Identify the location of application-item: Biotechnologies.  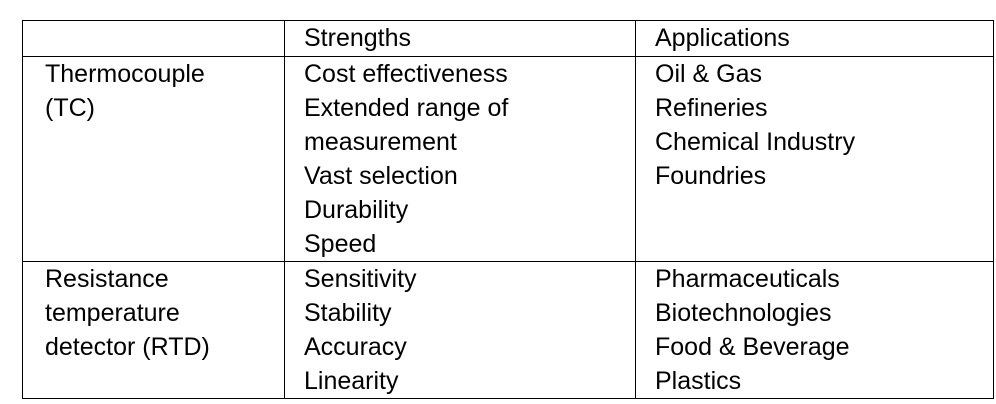
(743, 313).